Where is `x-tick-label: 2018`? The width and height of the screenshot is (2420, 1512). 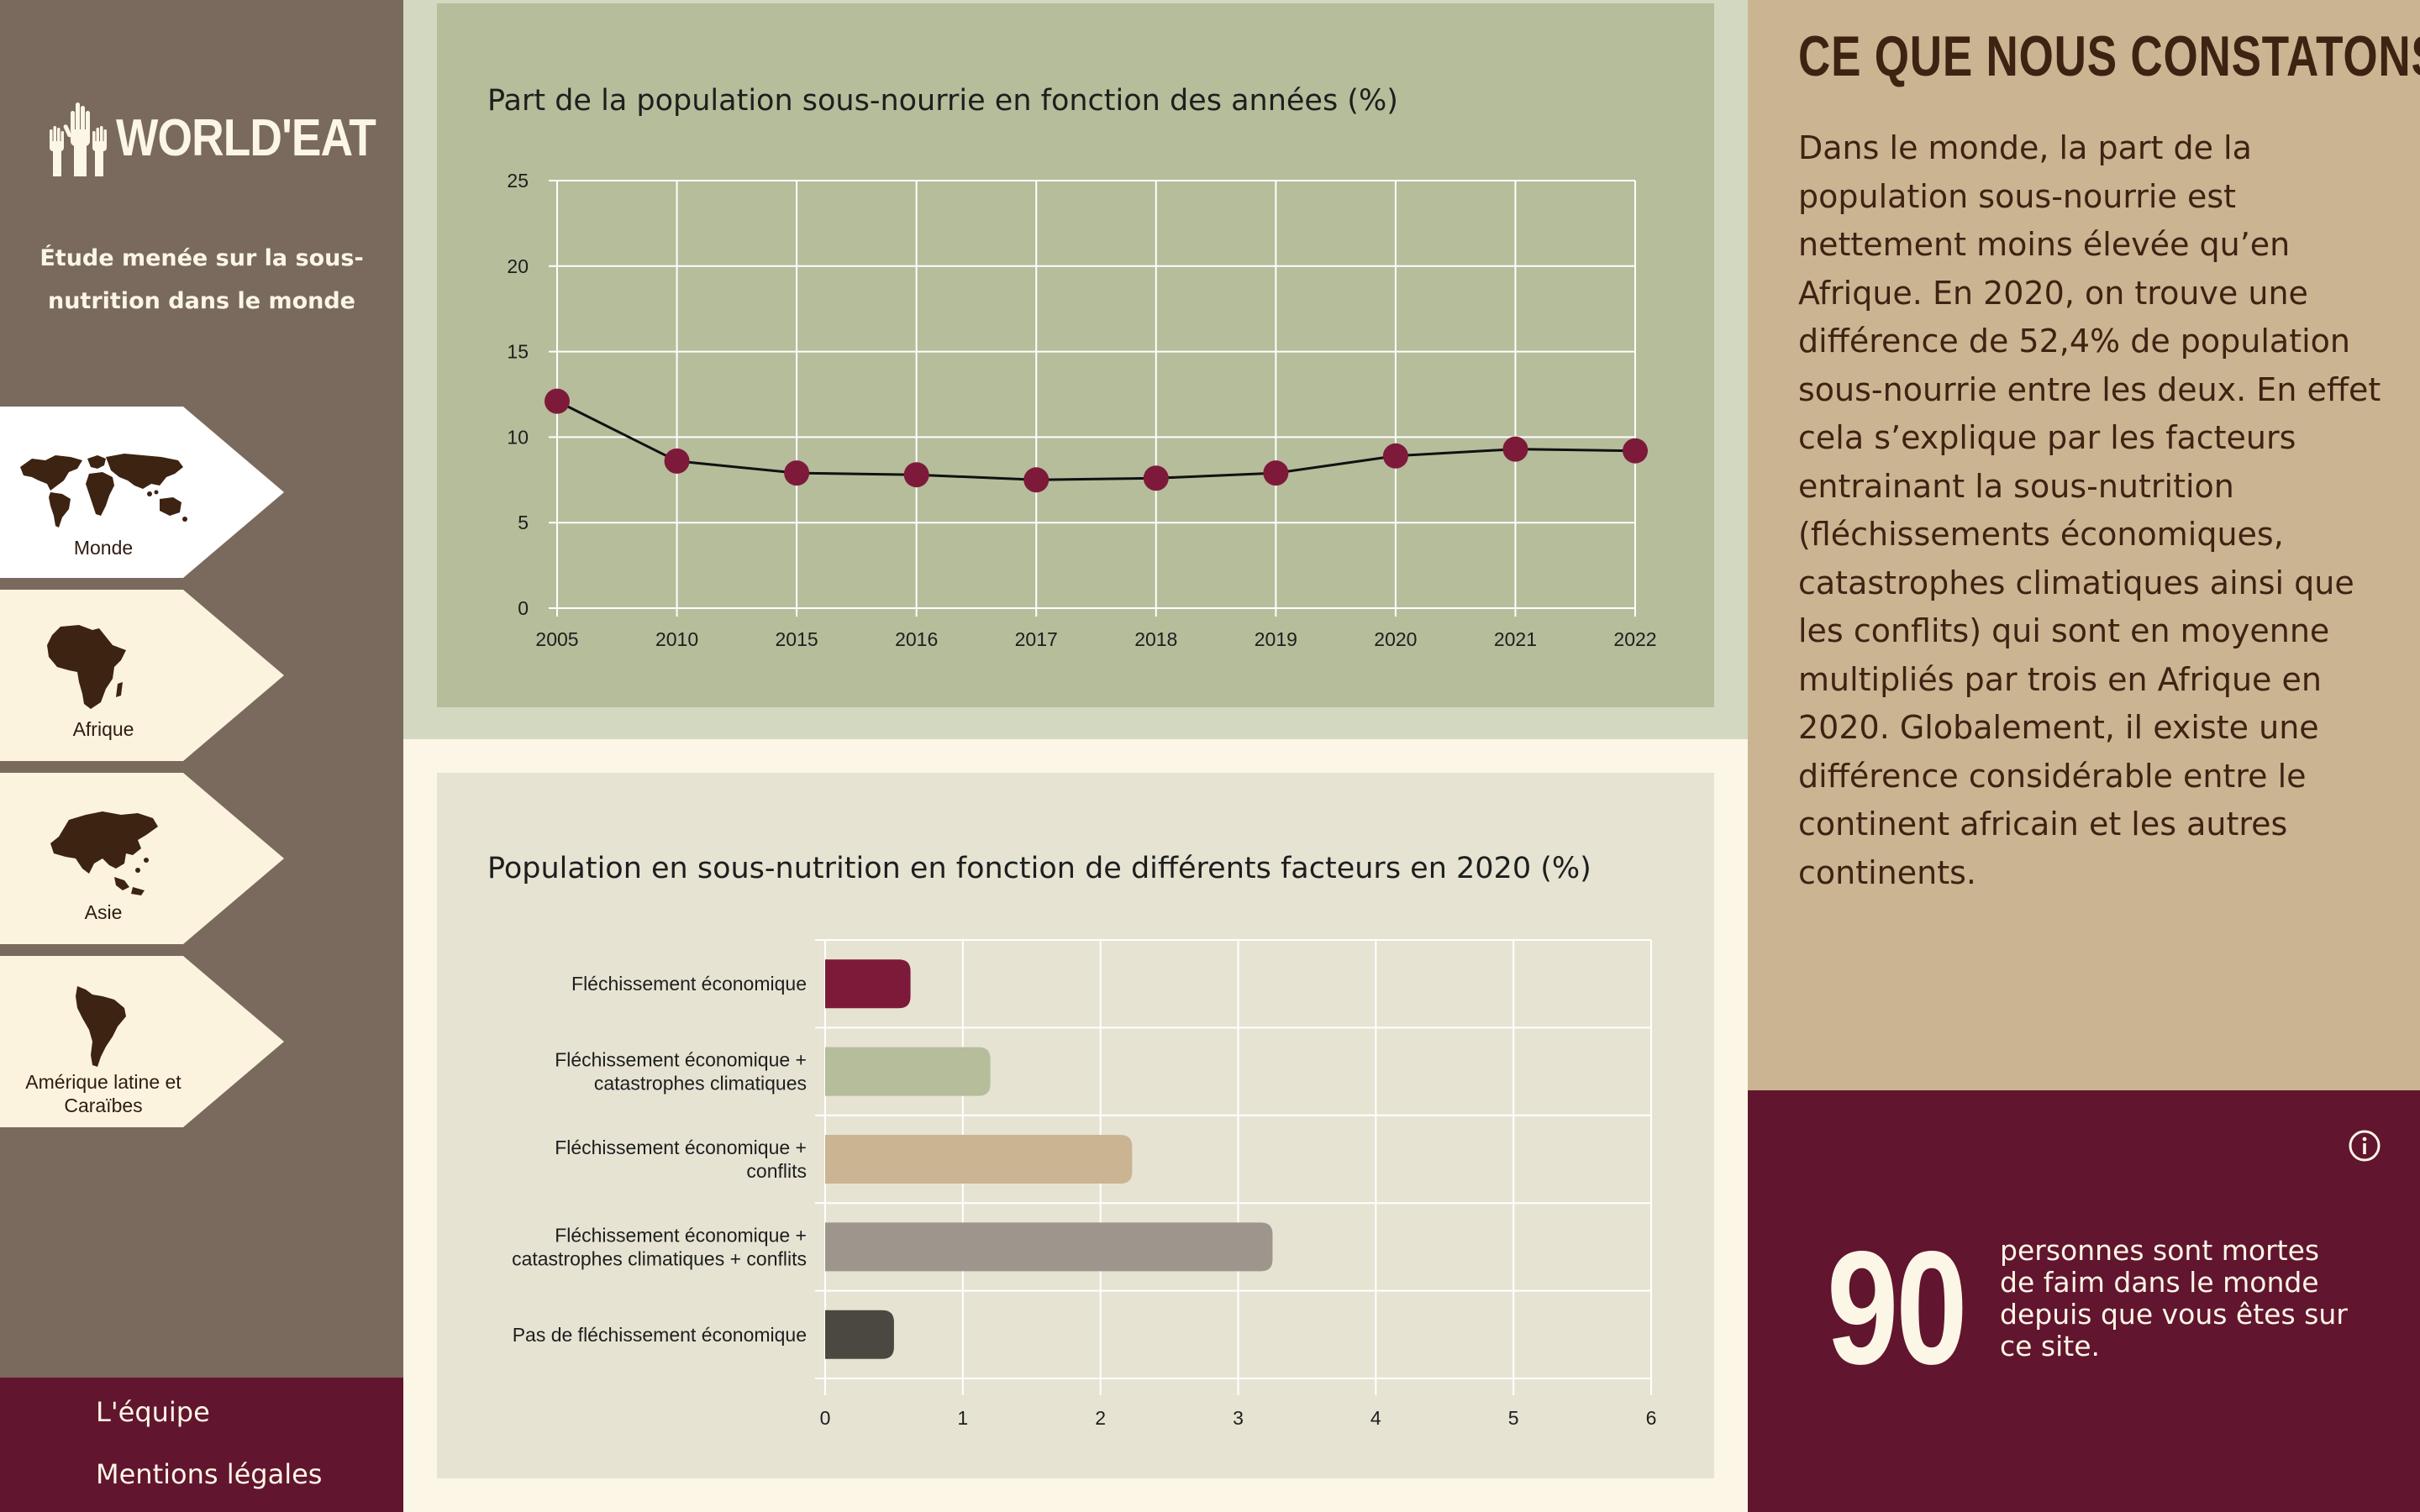
x-tick-label: 2018 is located at coordinates (1155, 639).